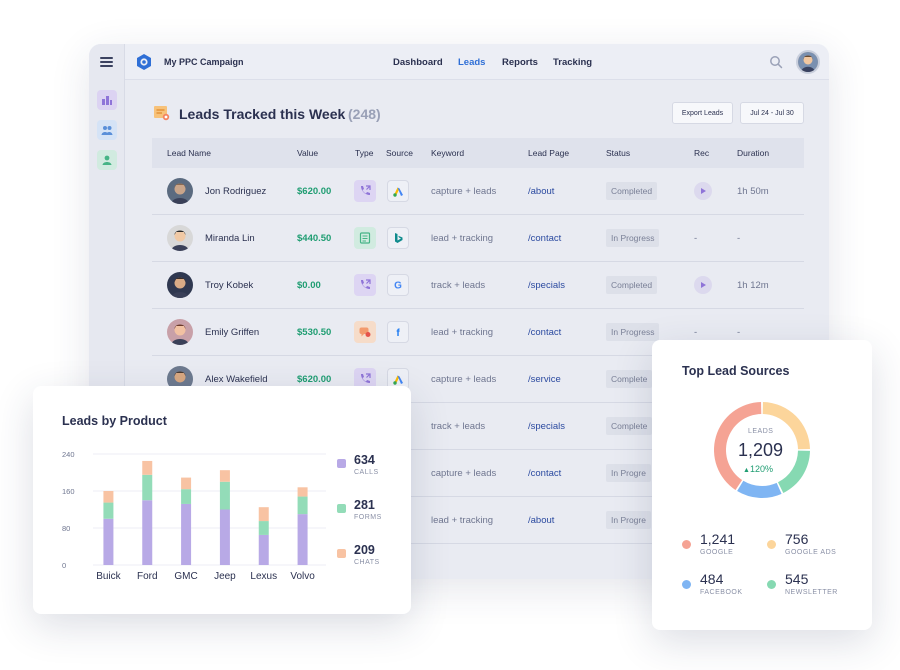 The width and height of the screenshot is (900, 670). What do you see at coordinates (341, 553) in the screenshot?
I see `legend-chats-swatch` at bounding box center [341, 553].